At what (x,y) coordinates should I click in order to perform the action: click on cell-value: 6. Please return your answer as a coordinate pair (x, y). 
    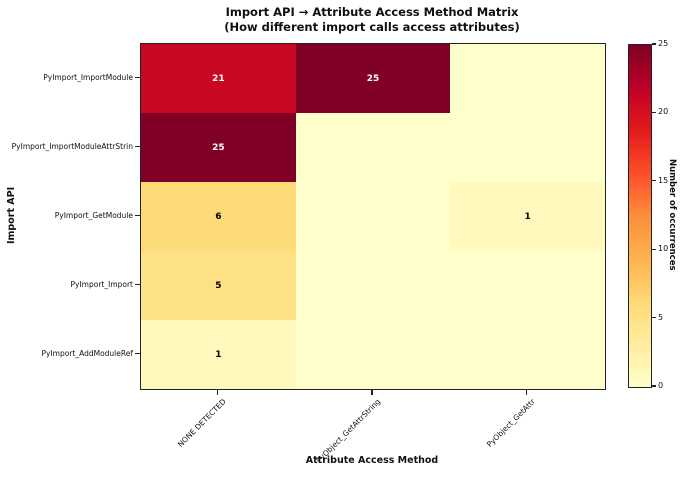
    Looking at the image, I should click on (218, 216).